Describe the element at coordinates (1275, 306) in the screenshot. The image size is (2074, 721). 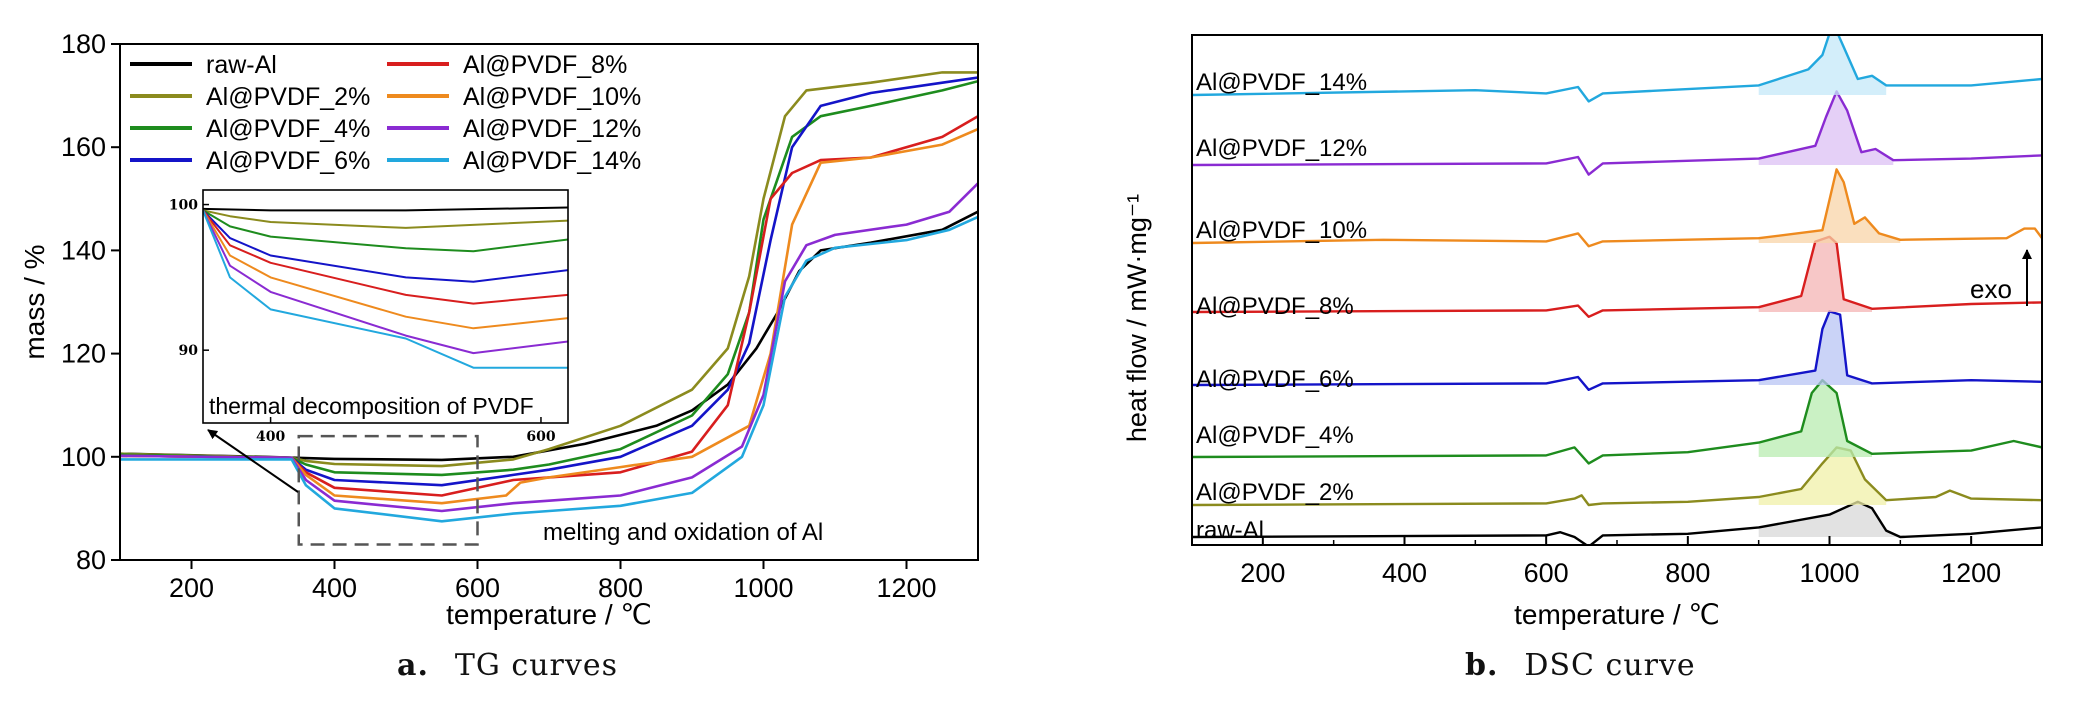
I see `dsc-series-label-al-pvdf-8: Al@PVDF_8%` at that location.